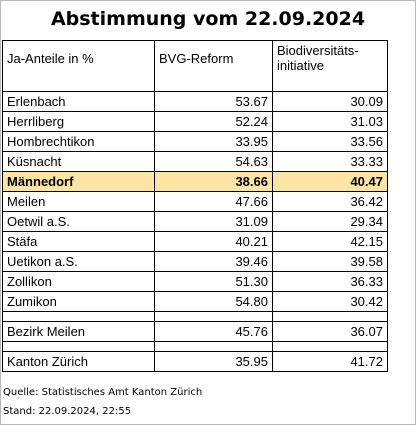  What do you see at coordinates (78, 281) in the screenshot?
I see `municipality-cell: Zollikon` at bounding box center [78, 281].